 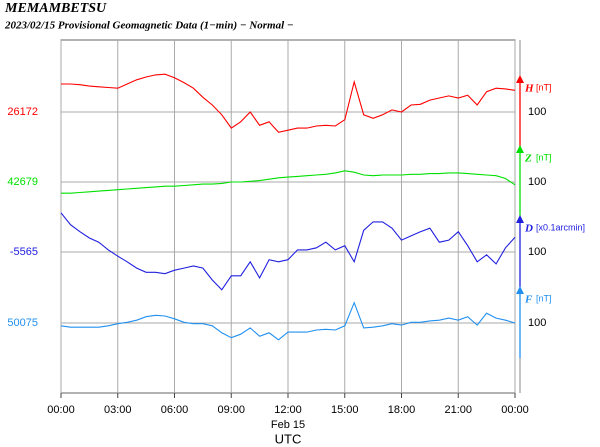 What do you see at coordinates (231, 410) in the screenshot?
I see `x-tick-label: 09:00` at bounding box center [231, 410].